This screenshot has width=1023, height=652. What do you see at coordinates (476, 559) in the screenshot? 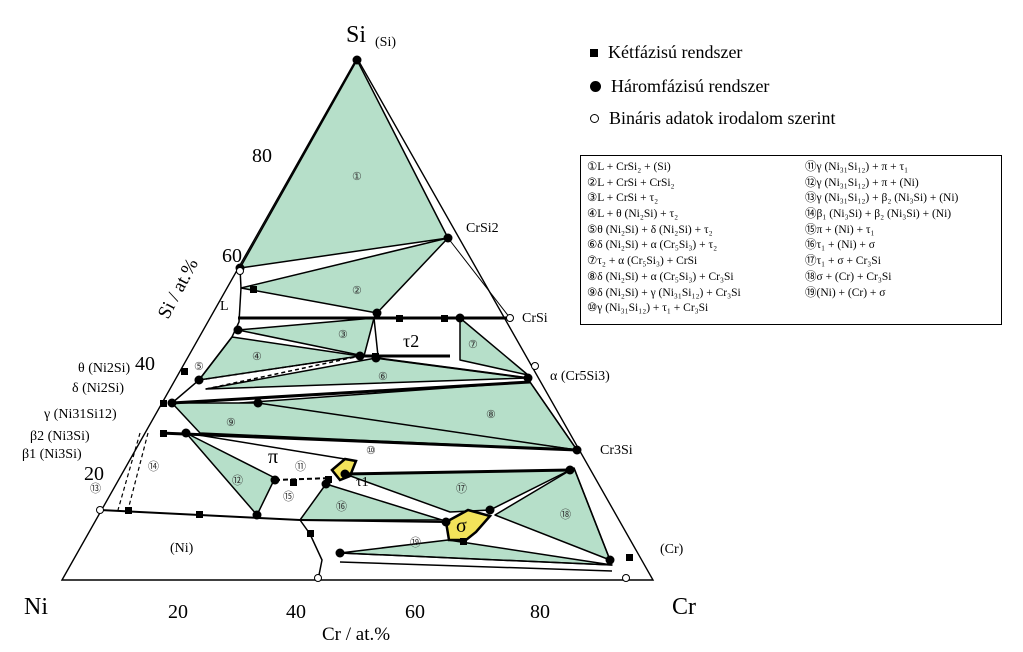
I see `line-cr-boundary` at bounding box center [476, 559].